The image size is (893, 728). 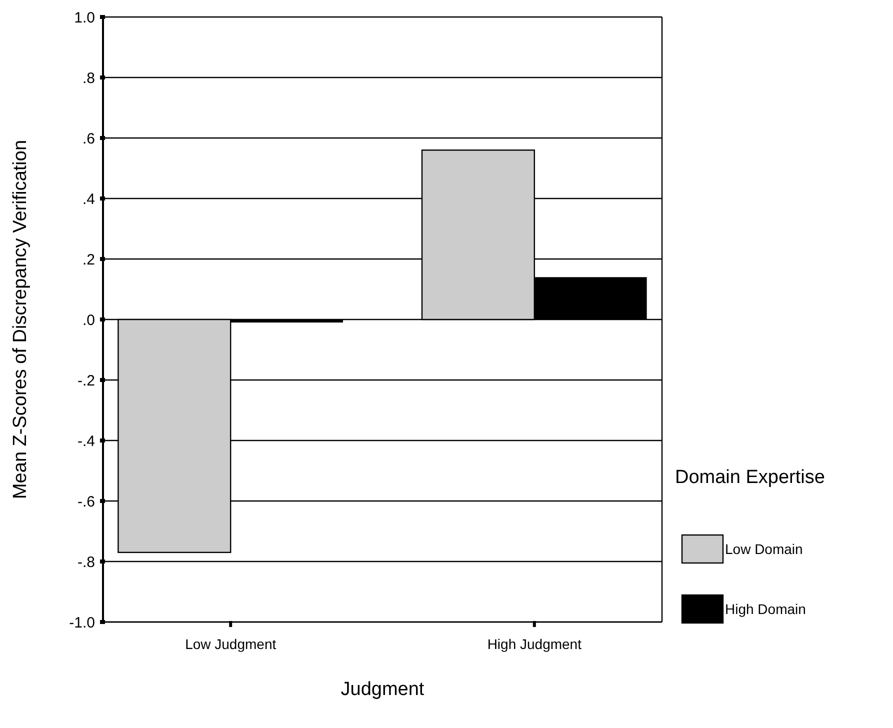 What do you see at coordinates (88, 320) in the screenshot?
I see `y-tick-label: .0` at bounding box center [88, 320].